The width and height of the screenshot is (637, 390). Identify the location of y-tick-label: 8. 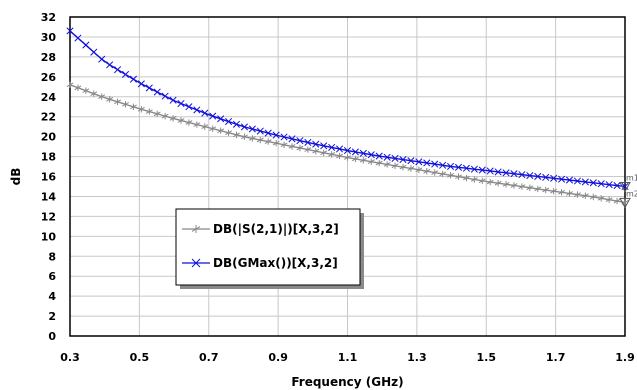
(52, 256).